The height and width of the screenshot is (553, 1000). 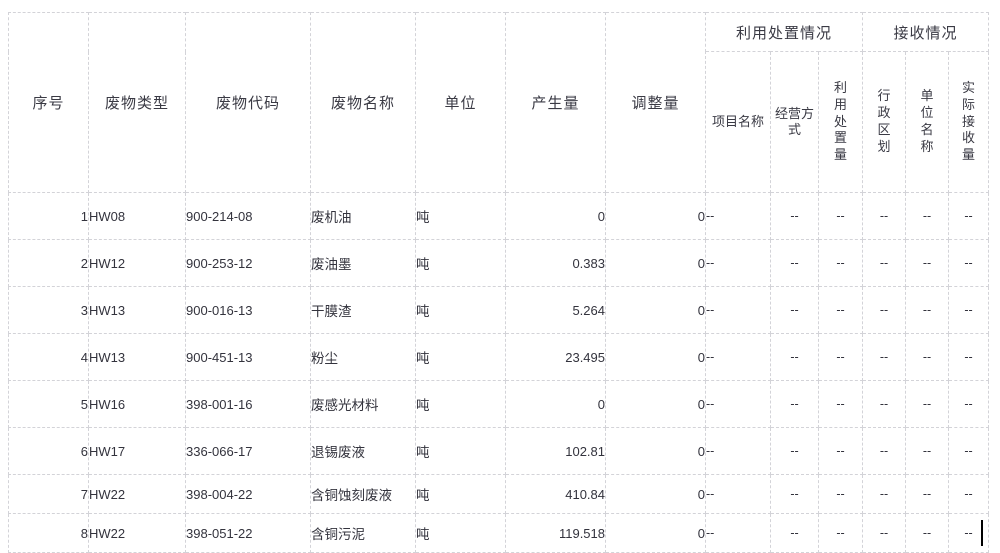 What do you see at coordinates (248, 102) in the screenshot?
I see `header-cell-waste-code: 废物代码` at bounding box center [248, 102].